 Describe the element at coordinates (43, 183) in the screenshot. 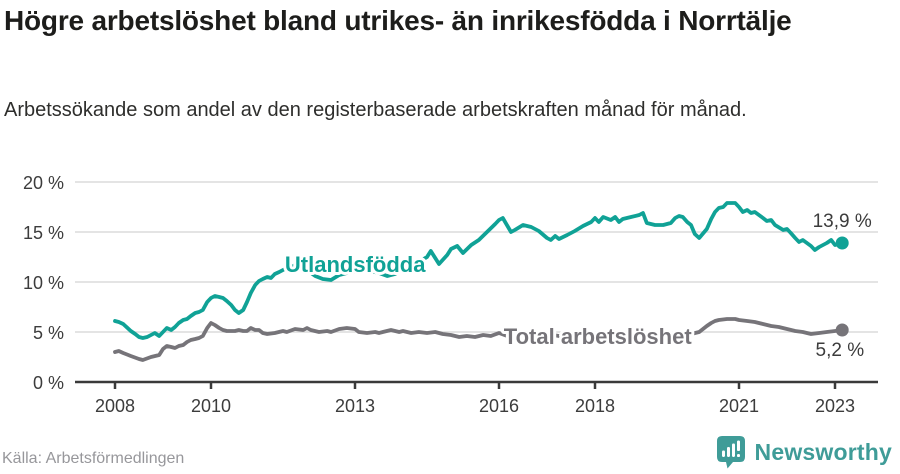

I see `y-tick-label: 20 %` at that location.